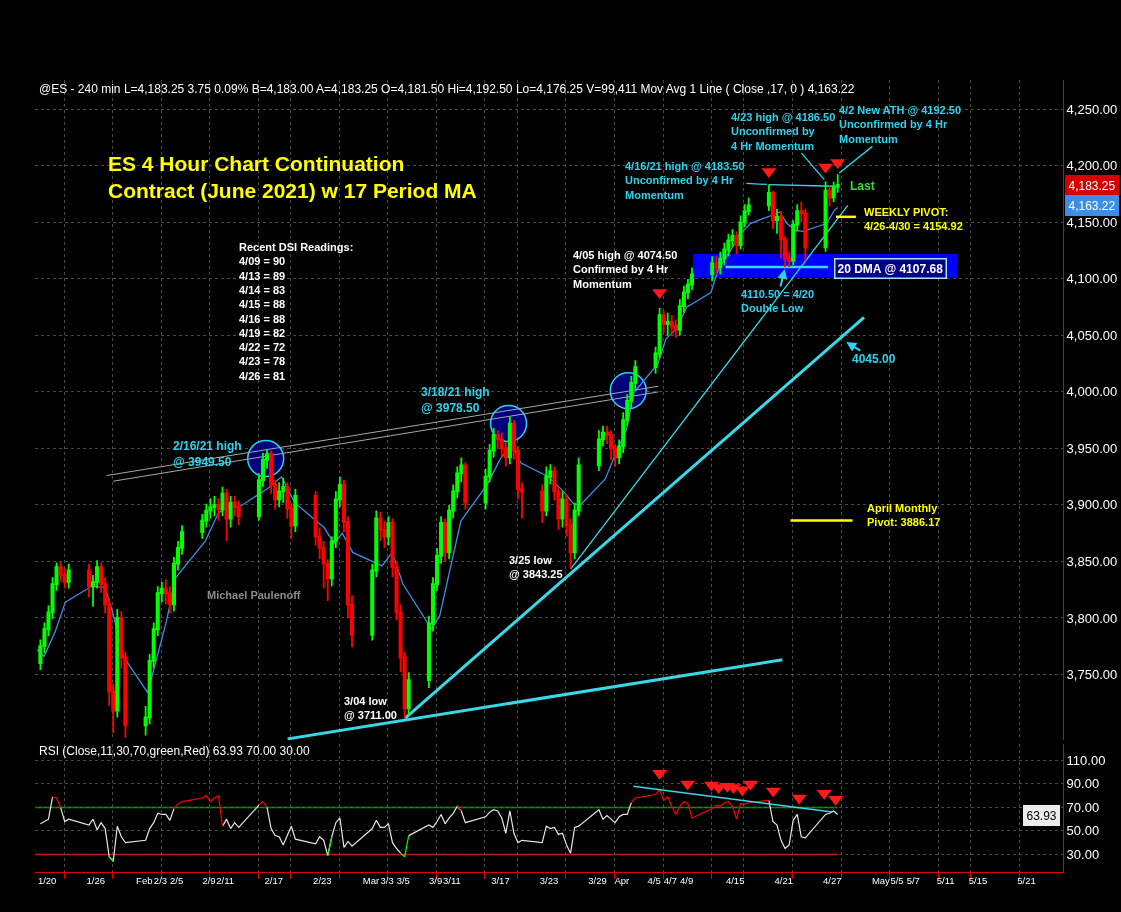 Image resolution: width=1121 pixels, height=912 pixels. What do you see at coordinates (890, 268) in the screenshot?
I see `annotation: 20 DMA @ 4107.68` at bounding box center [890, 268].